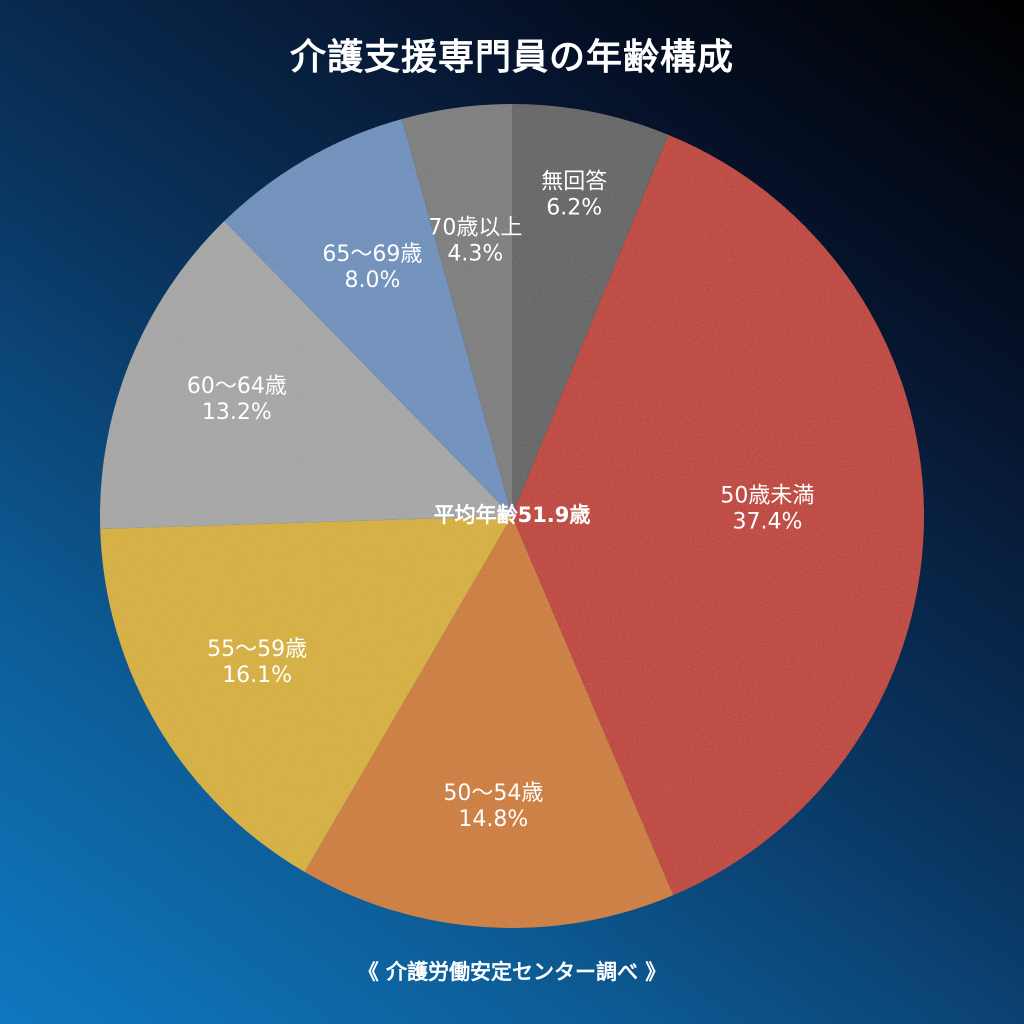 The image size is (1024, 1024). What do you see at coordinates (512, 972) in the screenshot?
I see `source-note: 《 介護労働安定センター調べ 》` at bounding box center [512, 972].